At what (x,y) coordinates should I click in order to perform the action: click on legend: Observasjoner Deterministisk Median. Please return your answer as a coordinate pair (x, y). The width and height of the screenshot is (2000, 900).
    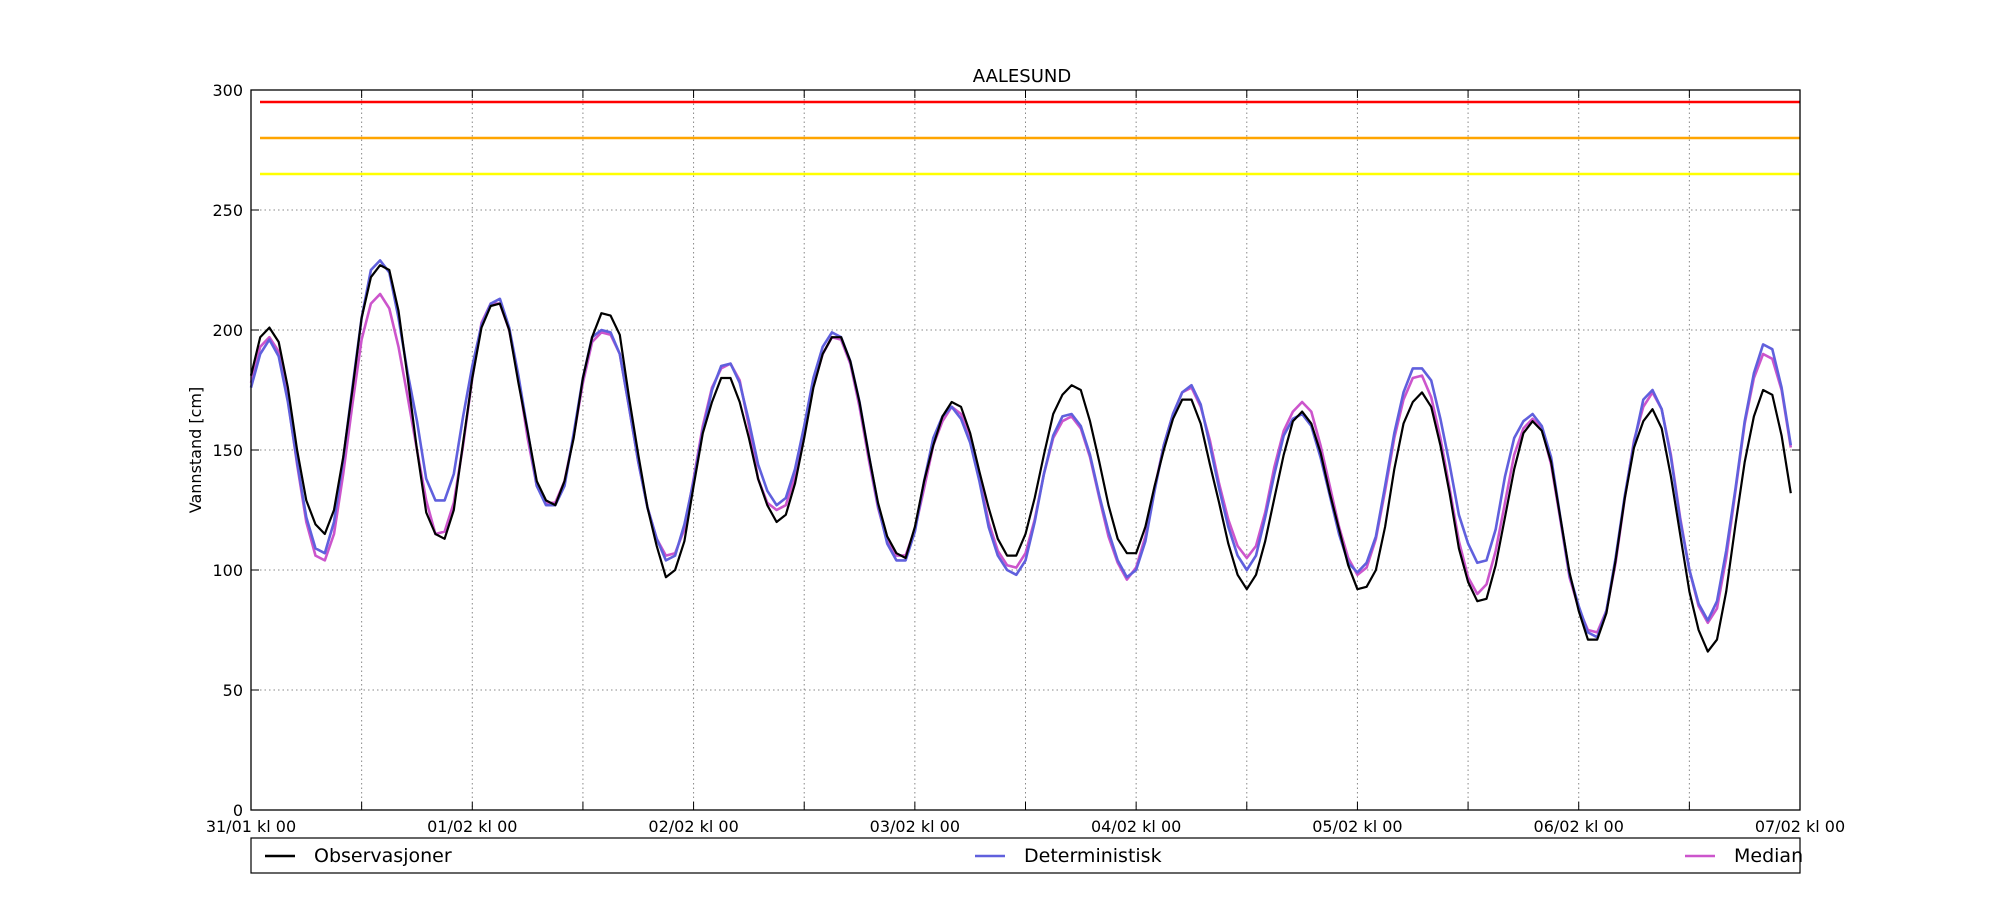
    Looking at the image, I should click on (1026, 855).